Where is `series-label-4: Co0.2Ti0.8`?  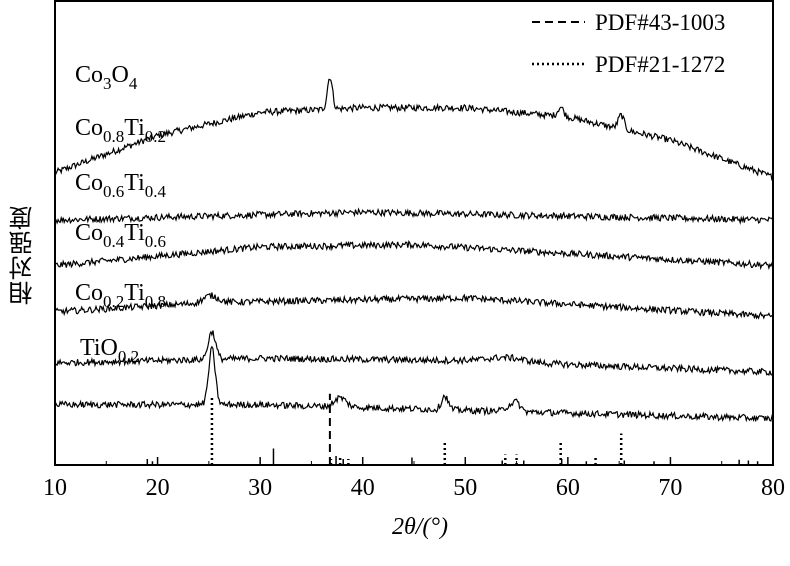 series-label-4: Co0.2Ti0.8 is located at coordinates (120, 295).